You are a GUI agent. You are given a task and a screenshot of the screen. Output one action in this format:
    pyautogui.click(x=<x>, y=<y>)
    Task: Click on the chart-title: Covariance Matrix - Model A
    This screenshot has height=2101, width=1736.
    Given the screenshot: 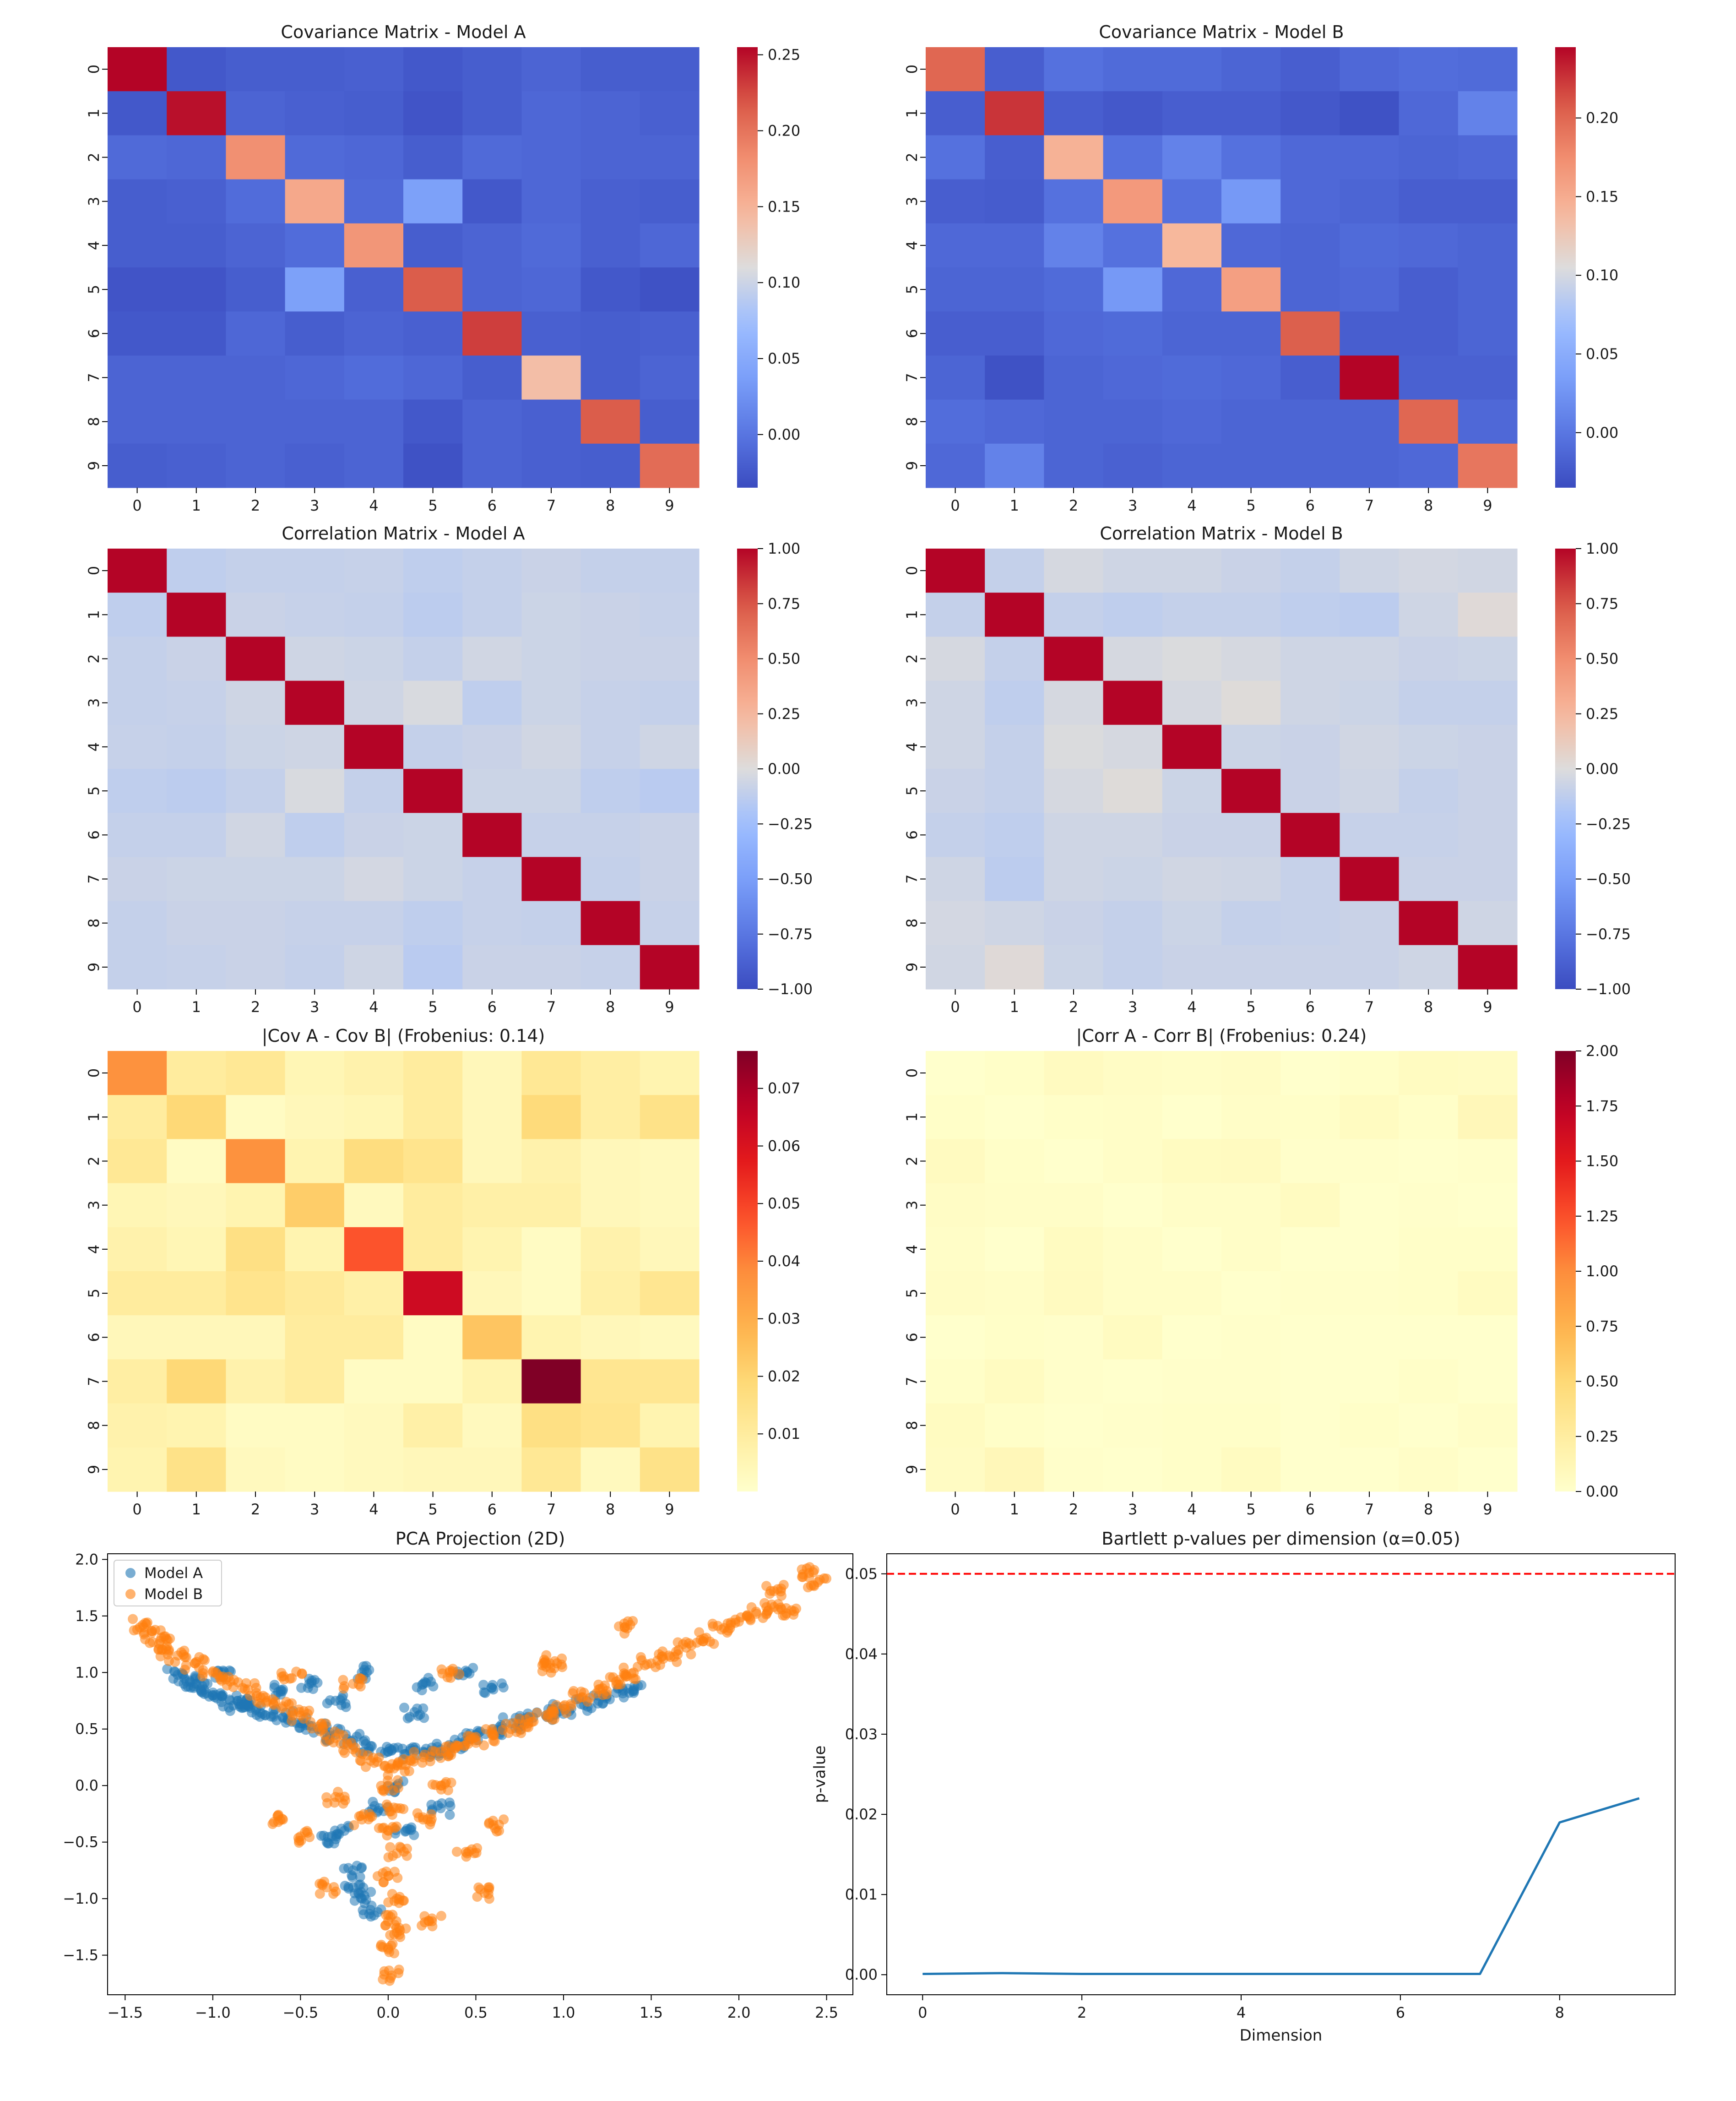 What is the action you would take?
    pyautogui.click(x=404, y=32)
    